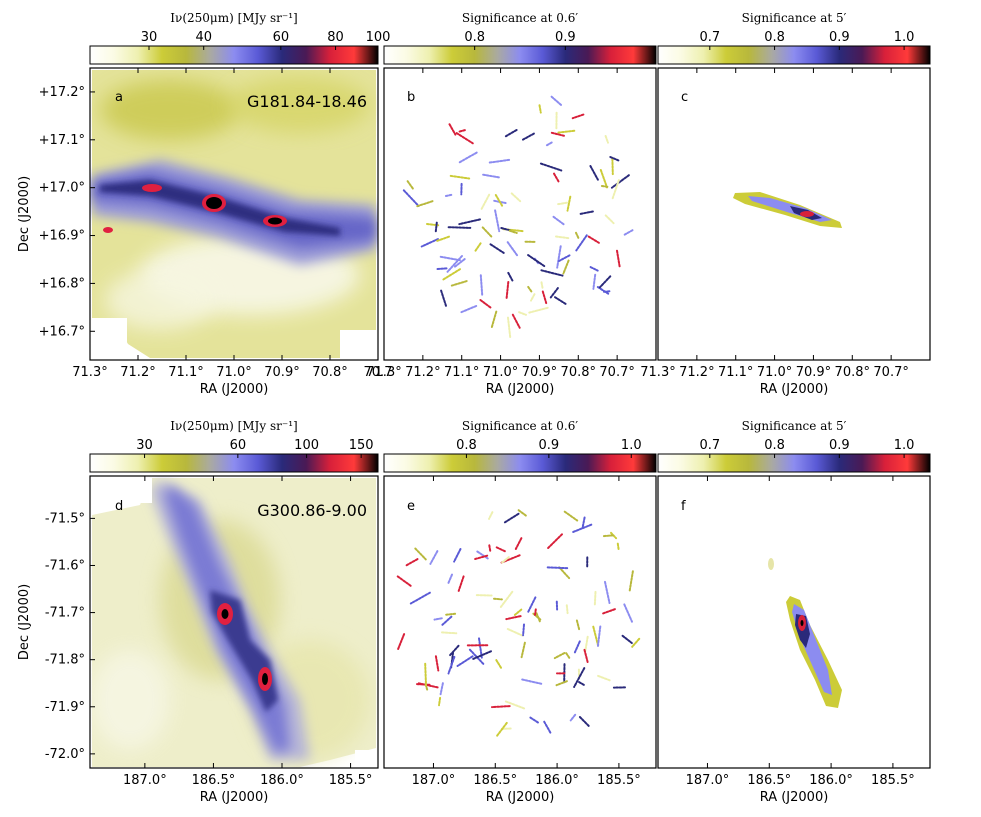 The height and width of the screenshot is (817, 981). I want to click on colorbar-c-tick-label: 0.9, so click(839, 37).